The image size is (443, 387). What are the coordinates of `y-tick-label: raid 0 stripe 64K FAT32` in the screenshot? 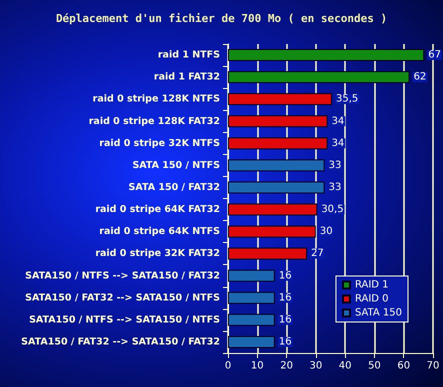 It's located at (157, 210).